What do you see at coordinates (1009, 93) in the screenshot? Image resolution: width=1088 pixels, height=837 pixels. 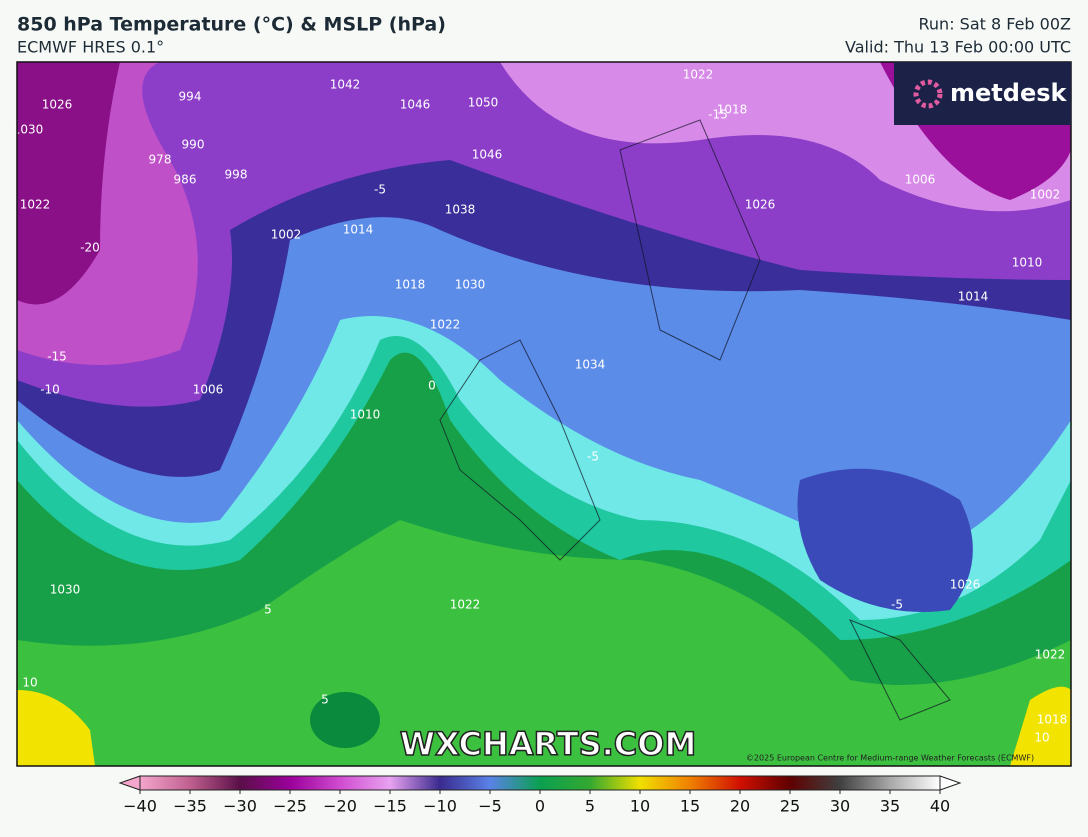 I see `logo-text: metdesk` at bounding box center [1009, 93].